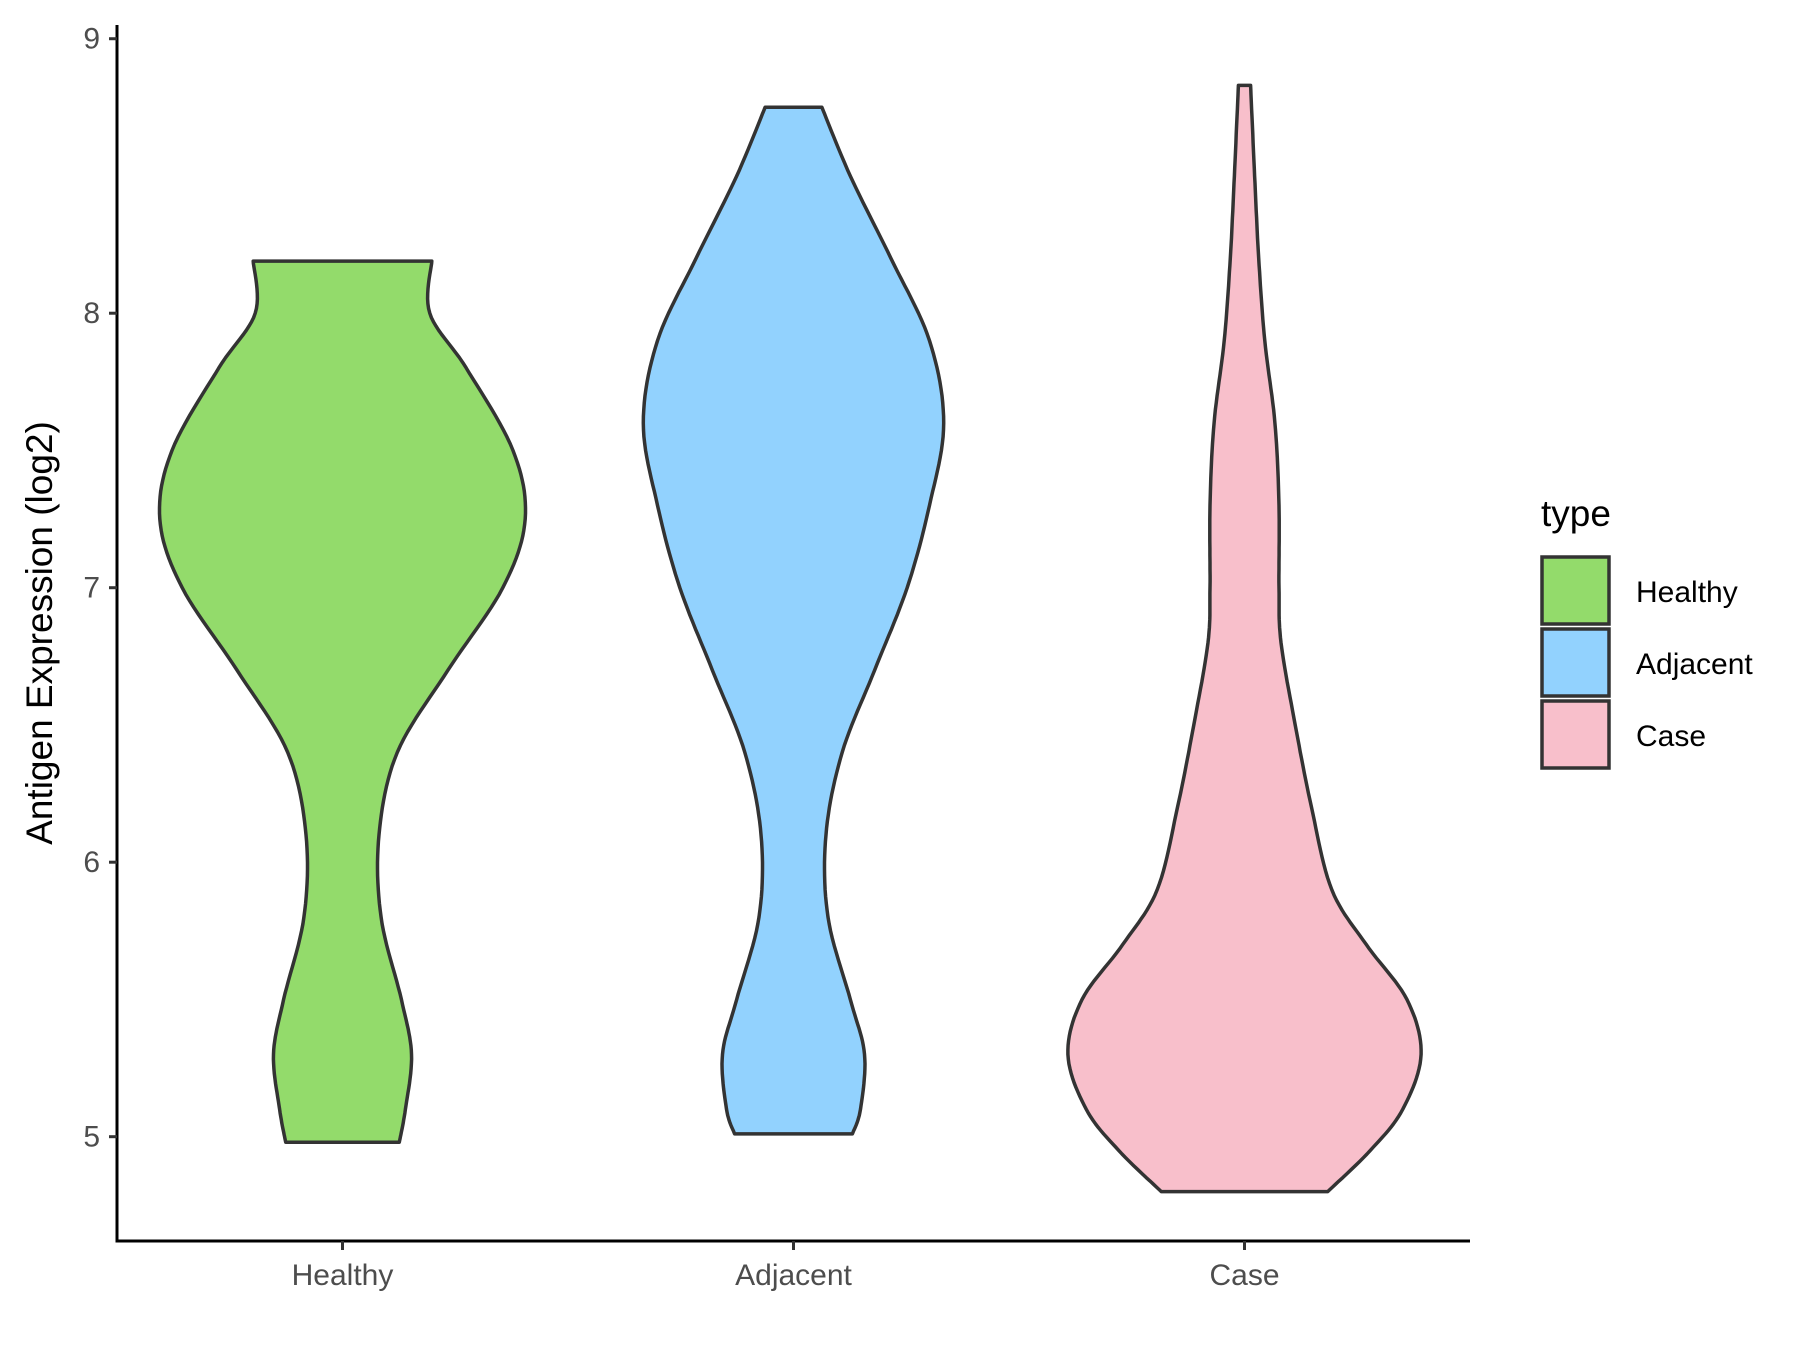  What do you see at coordinates (793, 1275) in the screenshot?
I see `x-tick-label: Adjacent` at bounding box center [793, 1275].